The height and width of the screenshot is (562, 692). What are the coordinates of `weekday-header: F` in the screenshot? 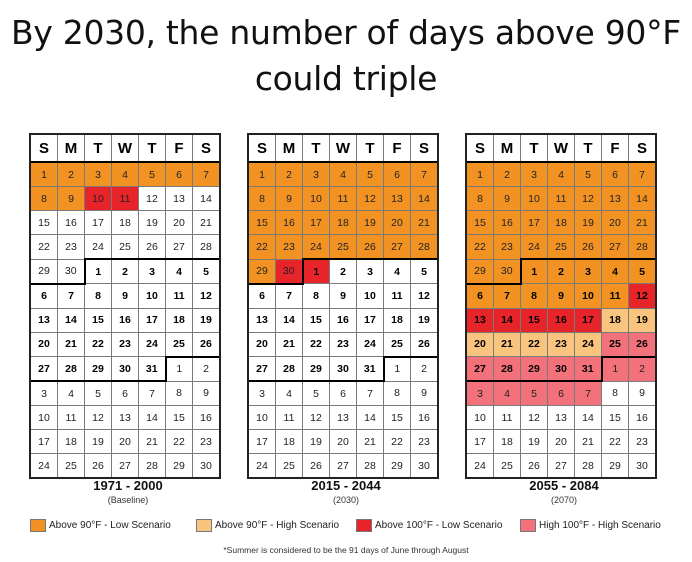 It's located at (179, 148).